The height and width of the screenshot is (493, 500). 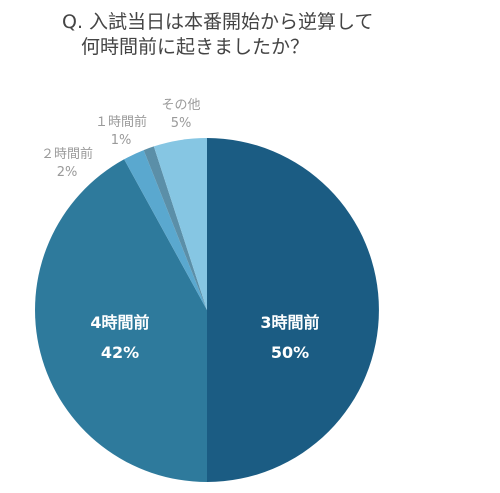 What do you see at coordinates (195, 47) in the screenshot?
I see `title-line-2: 何時間前に起きましたか？` at bounding box center [195, 47].